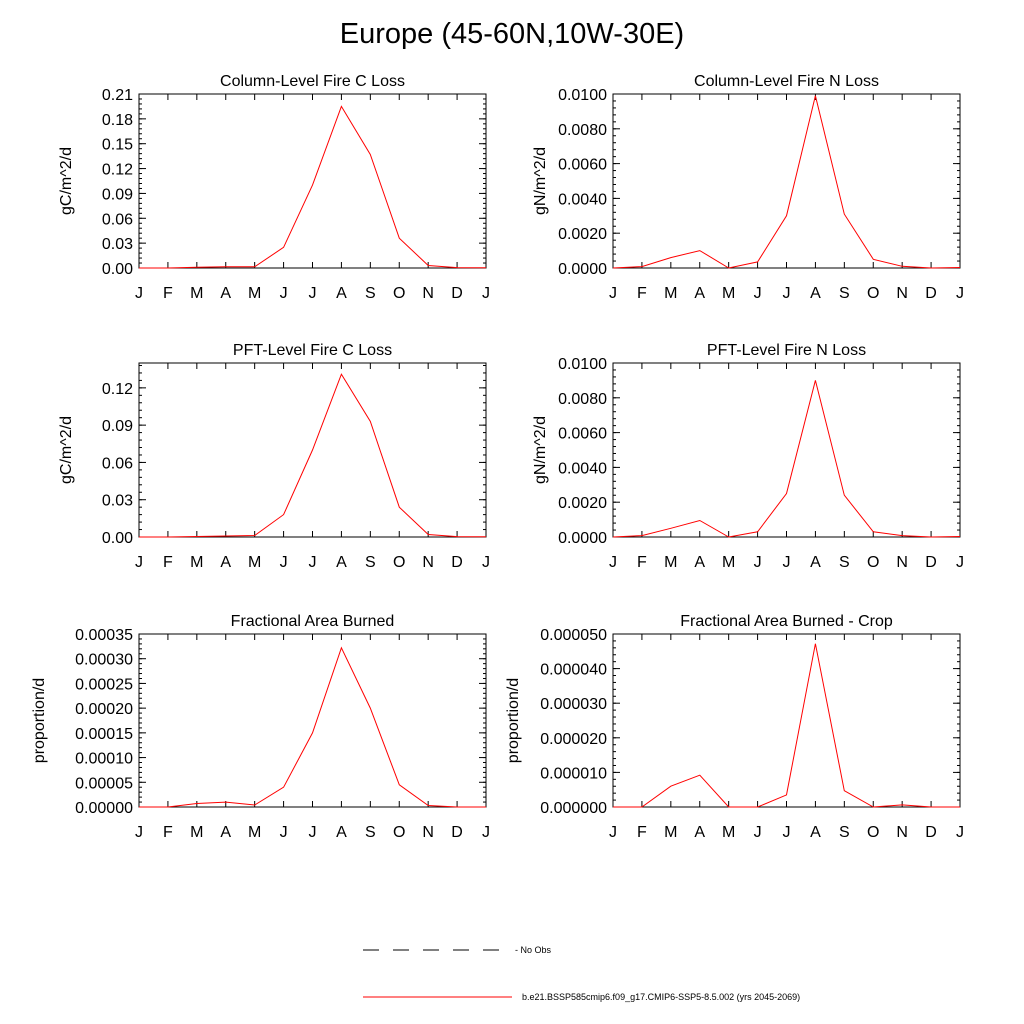  I want to click on y-tick-label: 0.00025, so click(104, 684).